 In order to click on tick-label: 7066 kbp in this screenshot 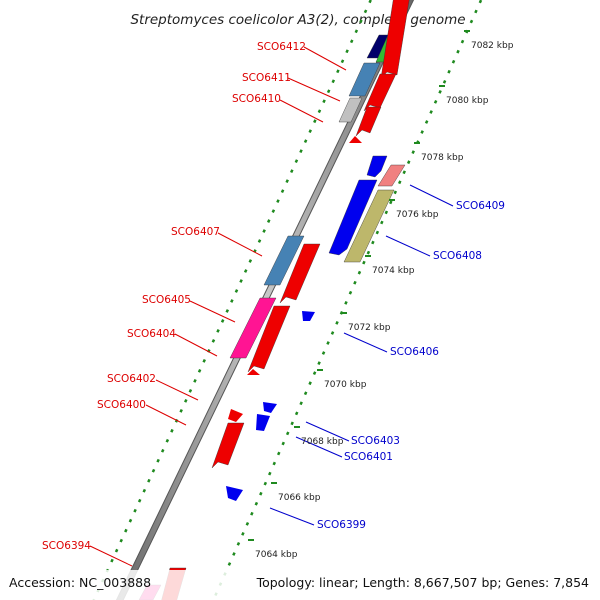, I will do `click(299, 498)`.